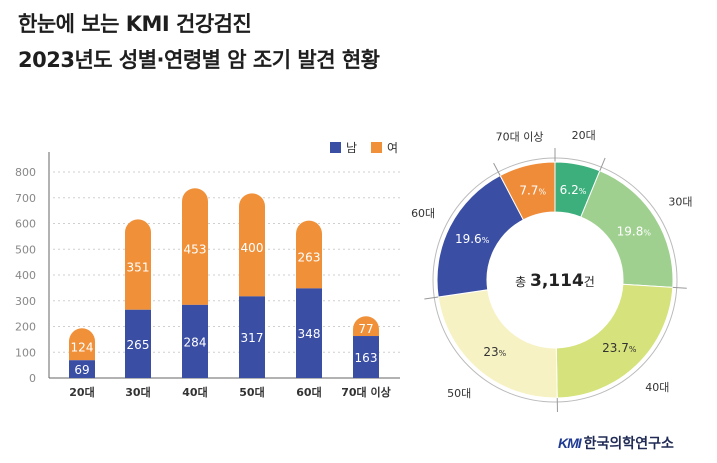 The height and width of the screenshot is (463, 717). I want to click on slice-category-label: 20대, so click(584, 135).